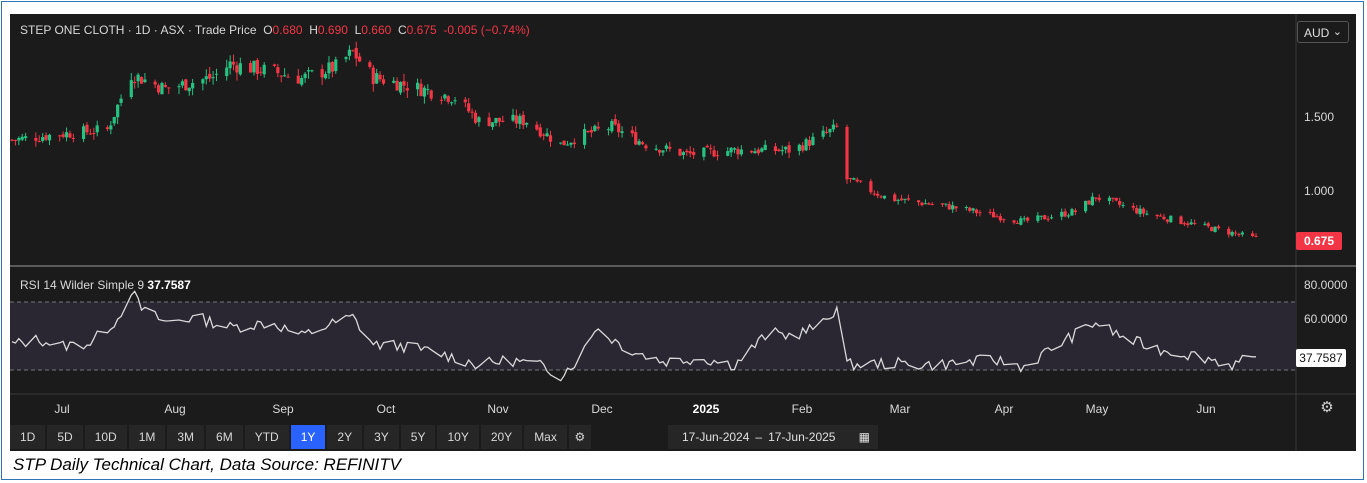 The height and width of the screenshot is (483, 1367). I want to click on rsi-label: RSI 14 Wilder Simple 9, so click(82, 285).